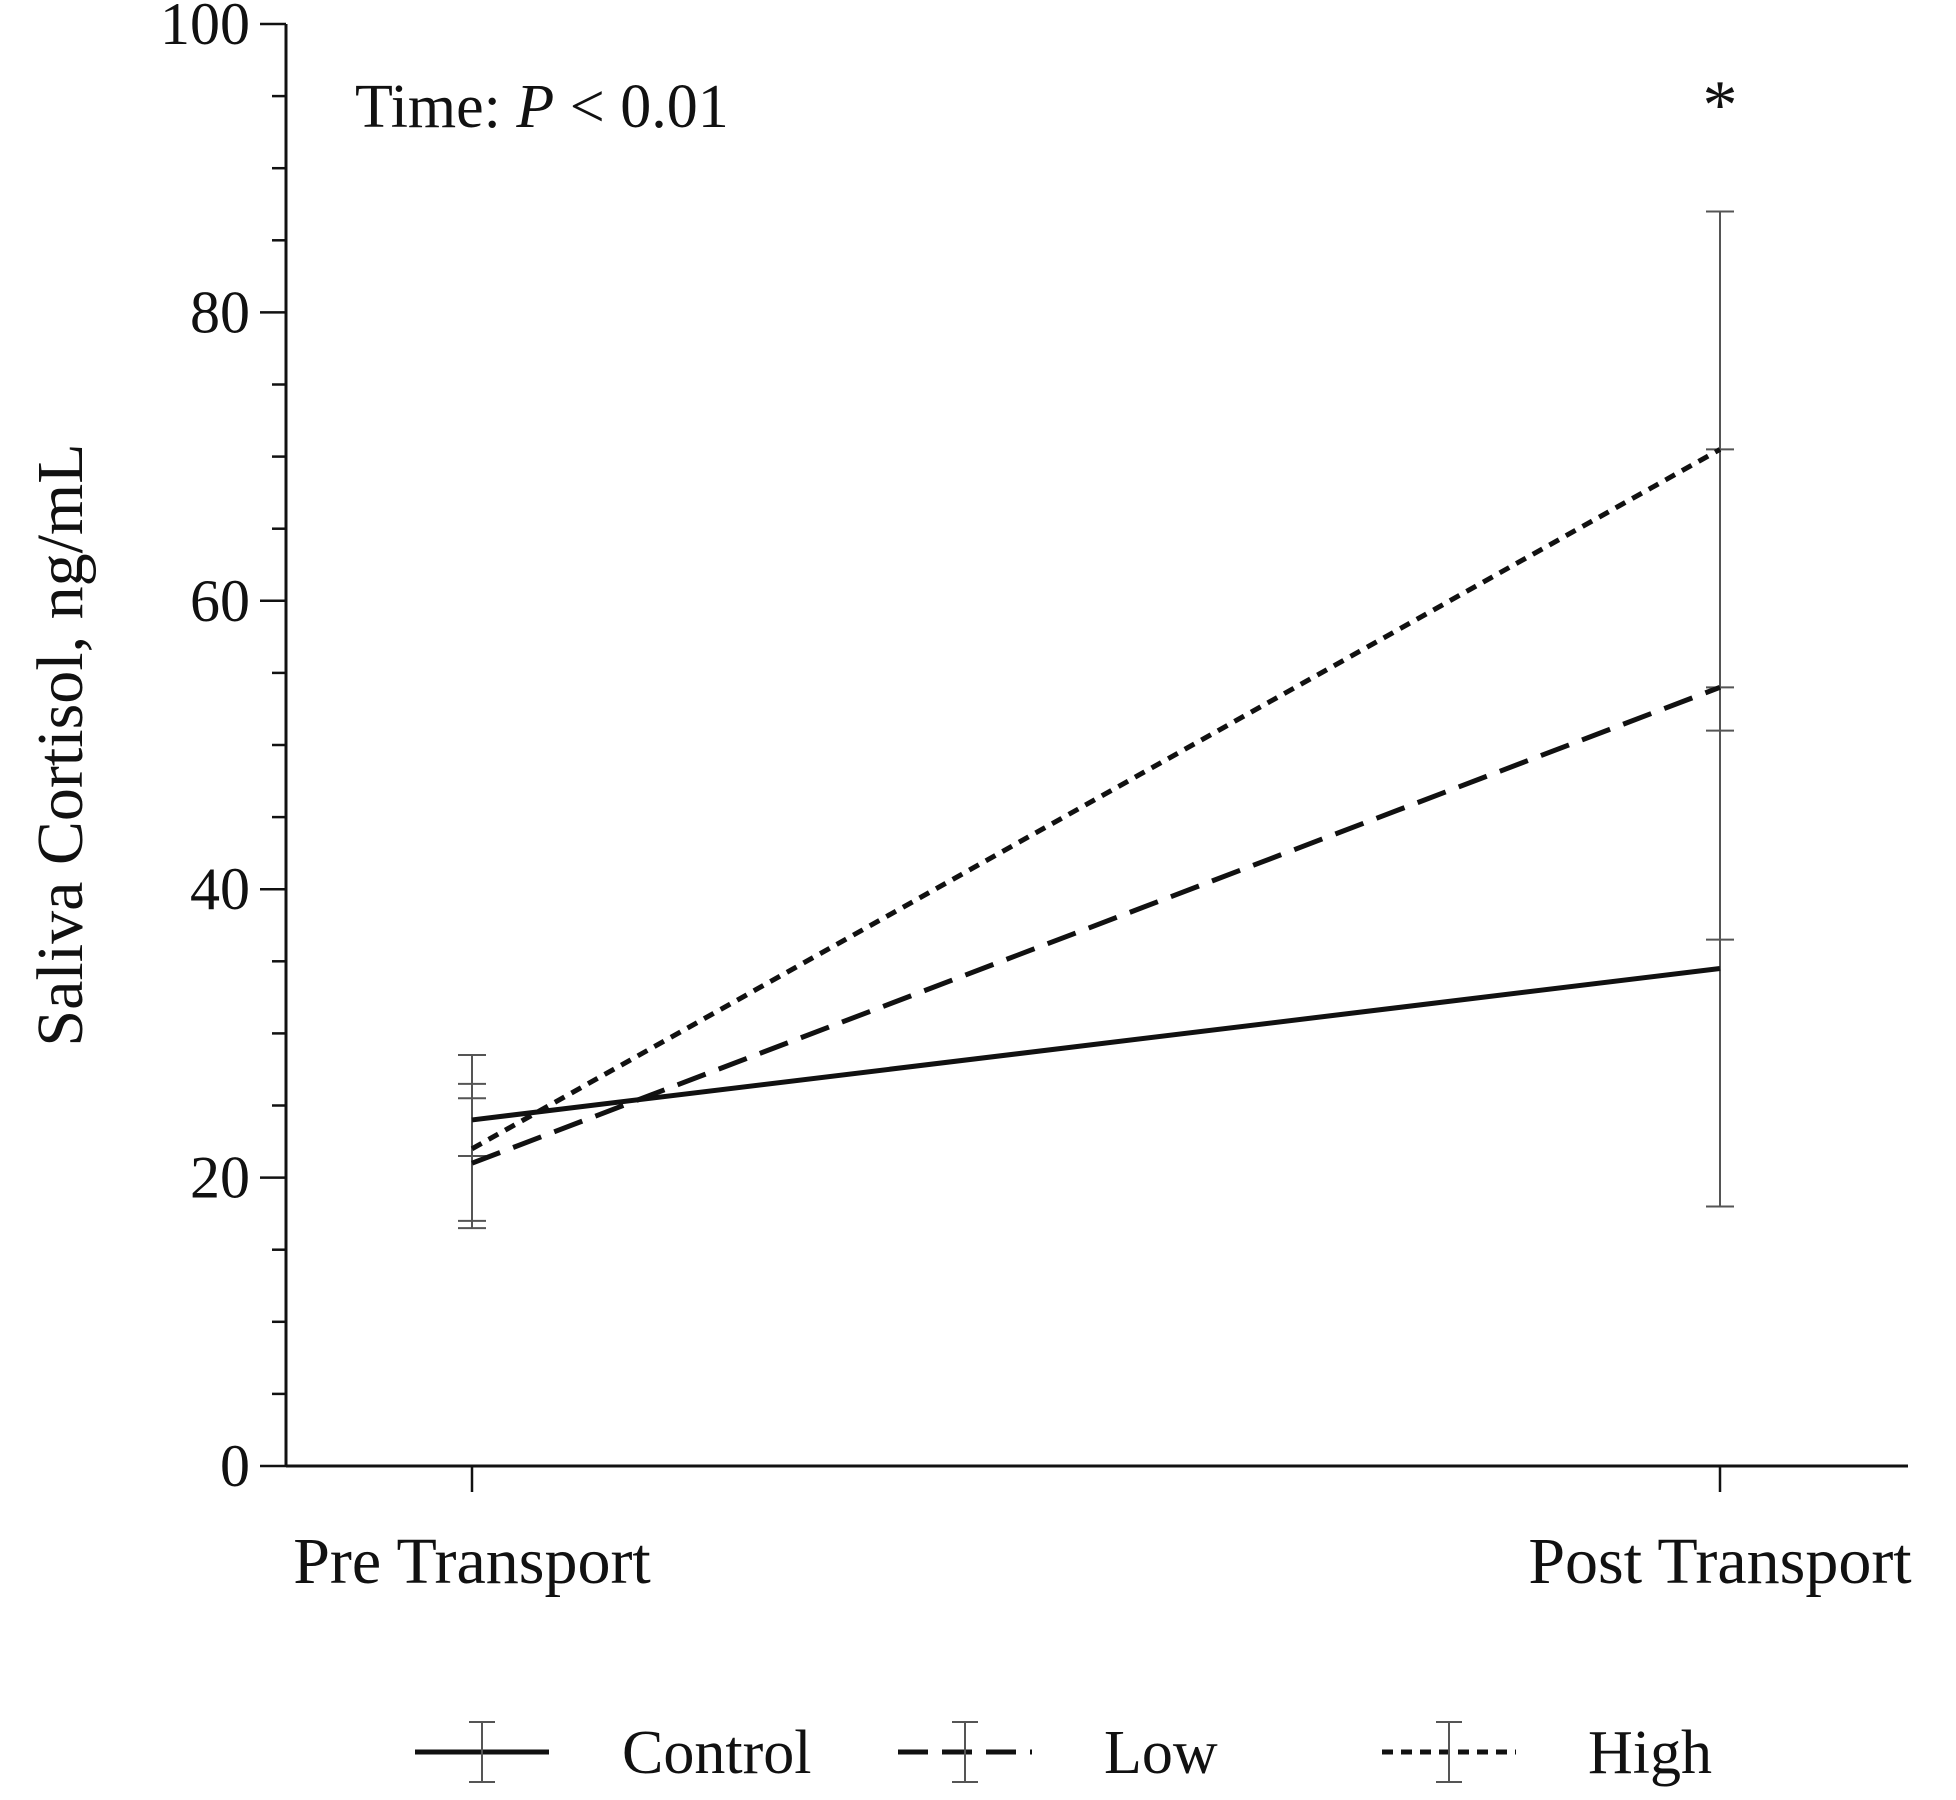 The width and height of the screenshot is (1956, 1800). I want to click on y-tick-label: 20, so click(220, 1178).